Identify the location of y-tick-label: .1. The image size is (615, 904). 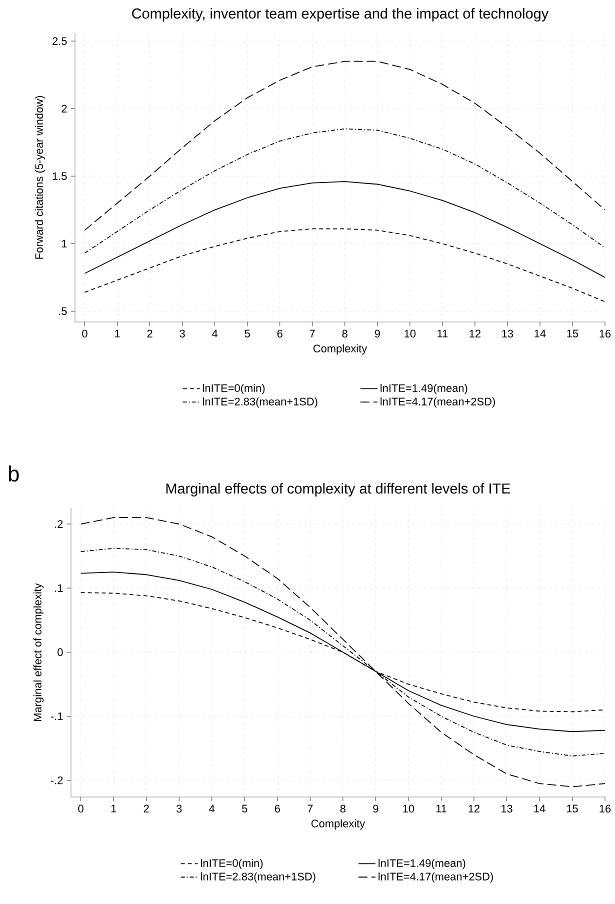
(59, 588).